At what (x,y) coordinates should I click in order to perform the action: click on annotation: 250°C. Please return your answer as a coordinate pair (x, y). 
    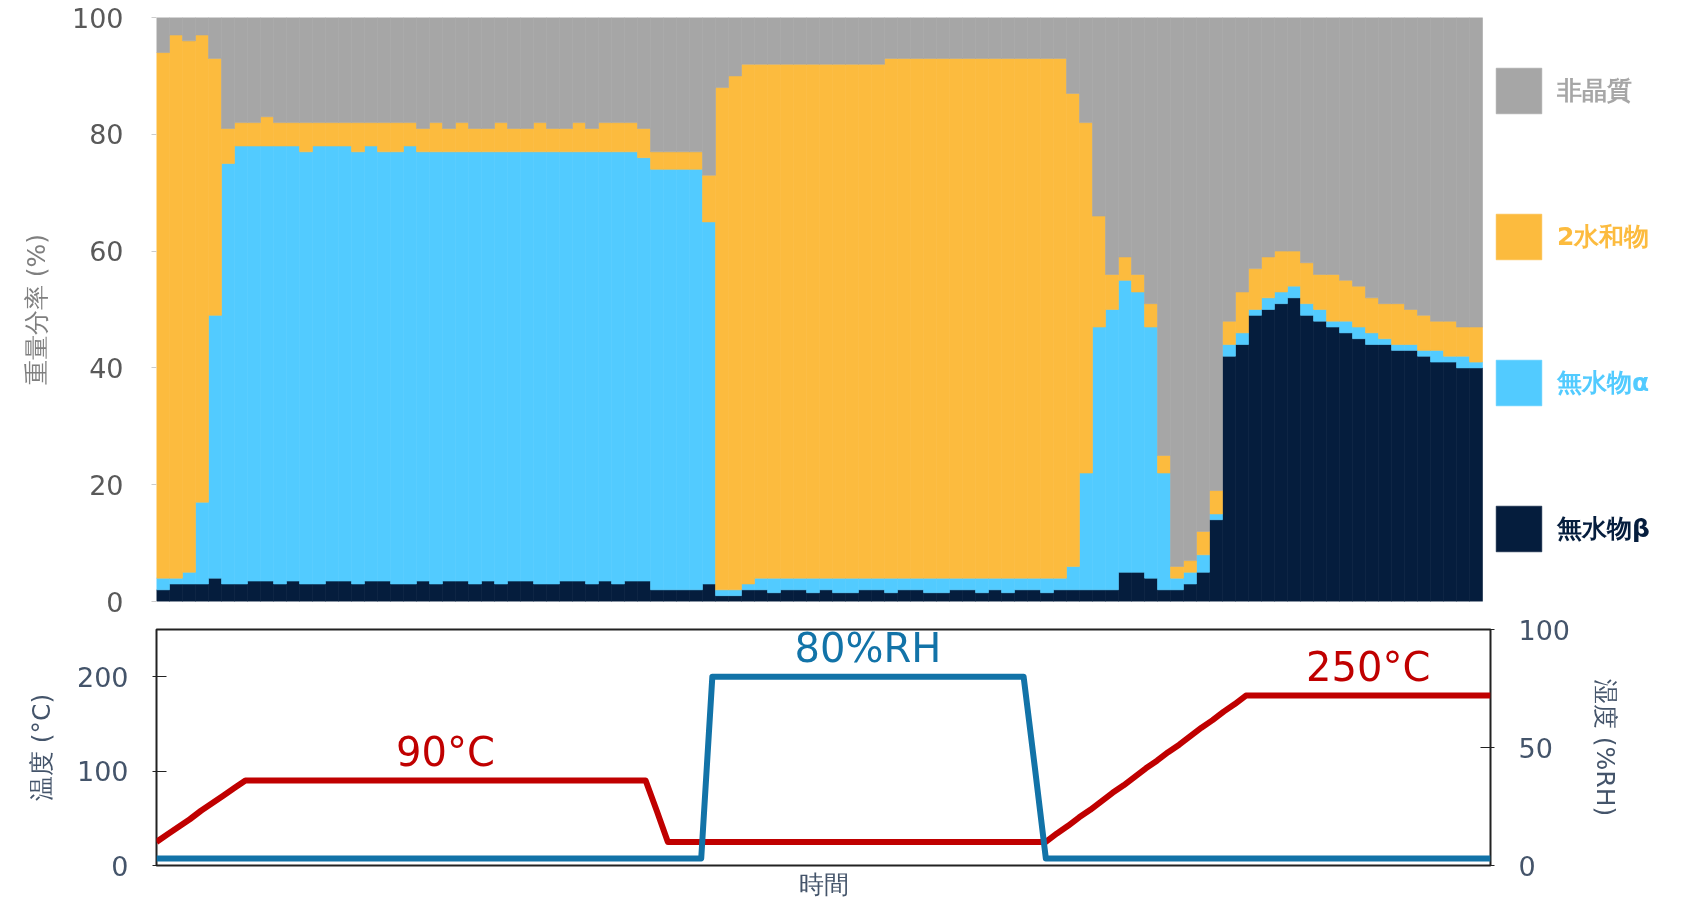
    Looking at the image, I should click on (1368, 666).